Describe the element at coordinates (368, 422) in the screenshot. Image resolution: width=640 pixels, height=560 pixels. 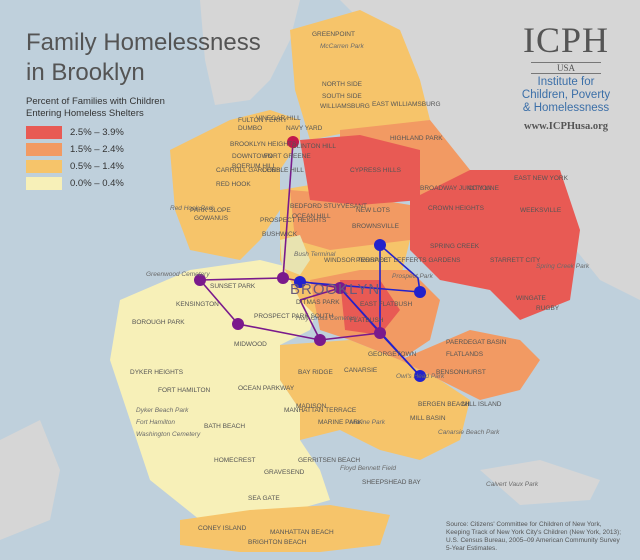
I see `neighborhood-label: Marine Park` at that location.